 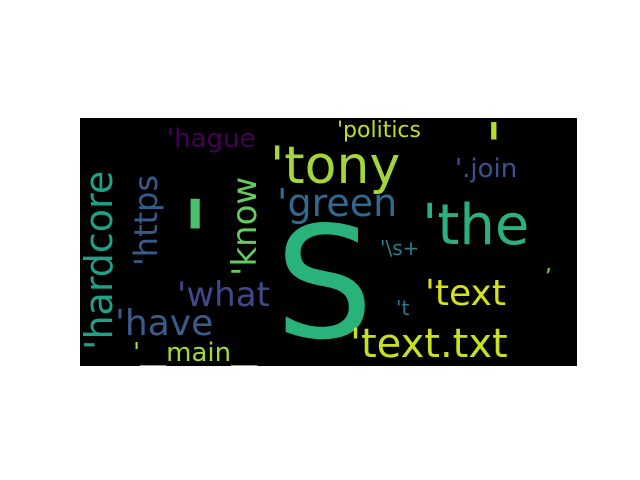 What do you see at coordinates (429, 343) in the screenshot?
I see `word-text-txt: 'text.txt` at bounding box center [429, 343].